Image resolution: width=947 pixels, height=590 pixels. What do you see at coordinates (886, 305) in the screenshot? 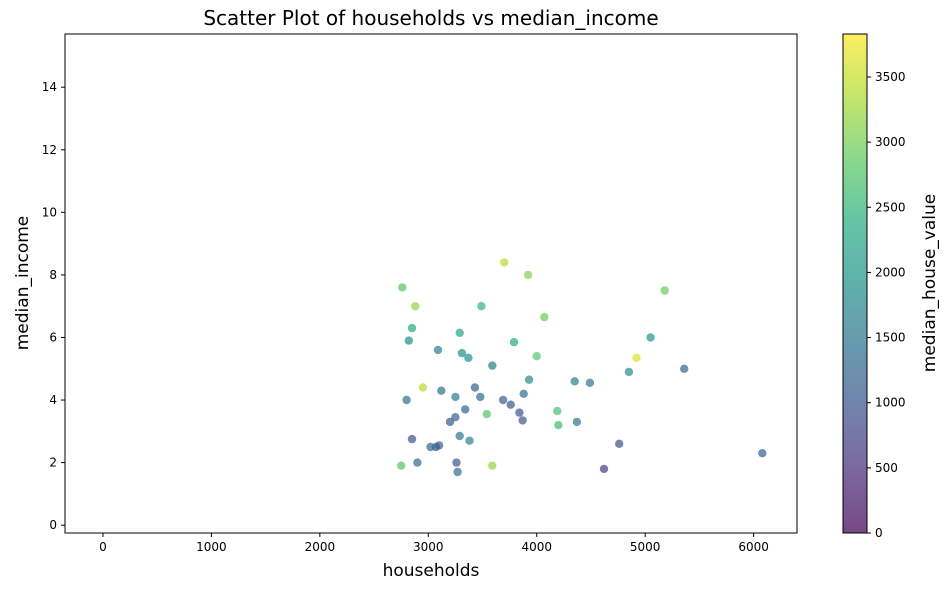
I see `colorbar-axis: 0 500 1000 1500 2000 2500 3000 3500` at bounding box center [886, 305].